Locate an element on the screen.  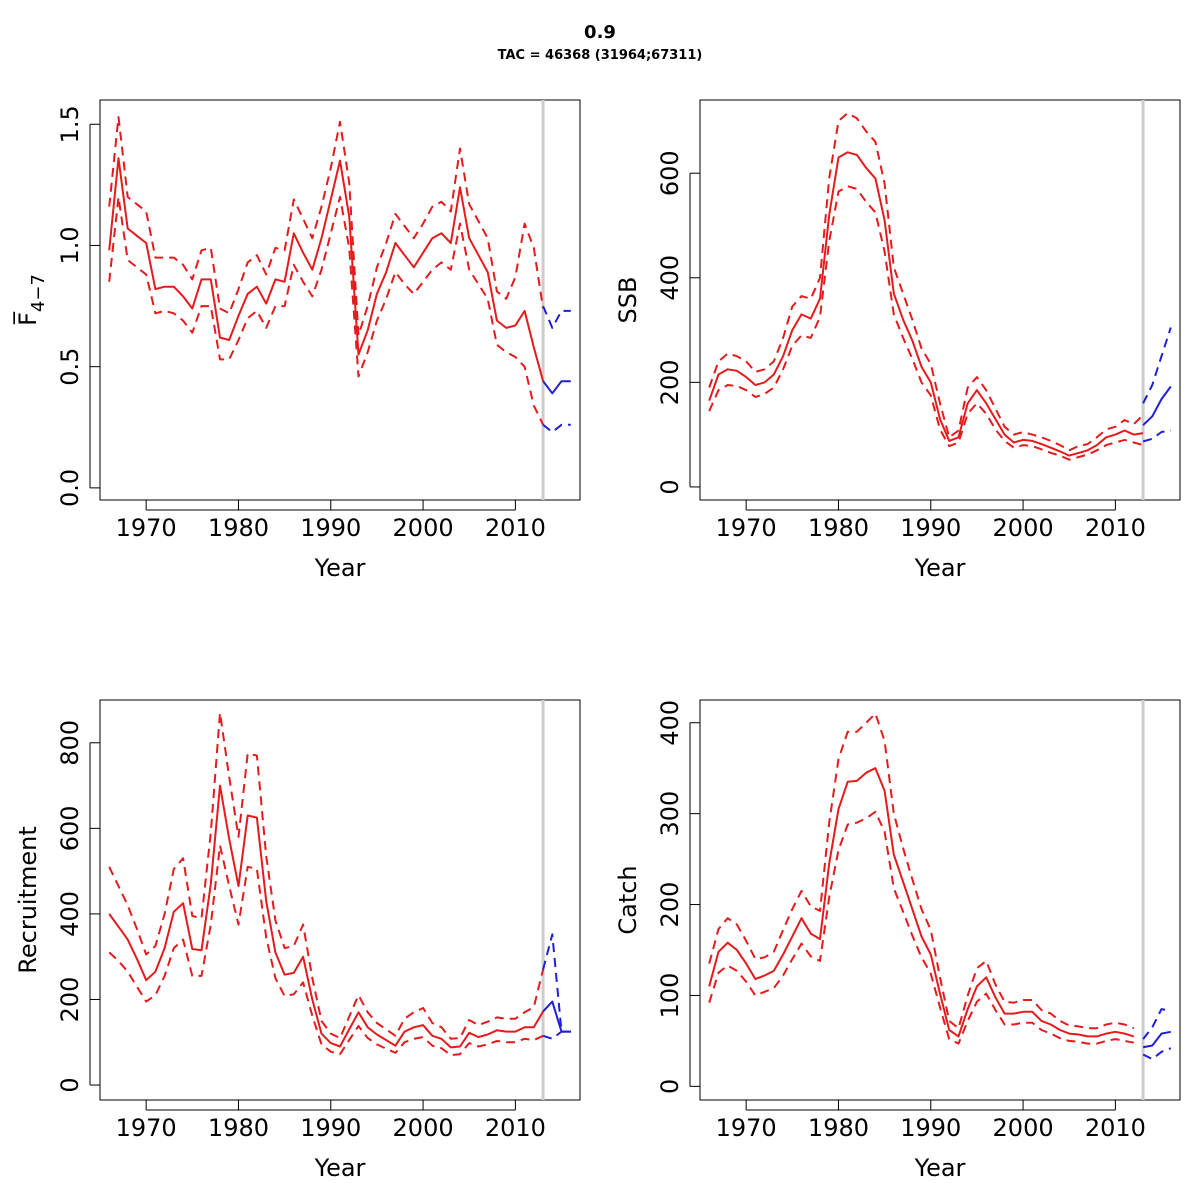
y-axis-label-main: F̅ is located at coordinates (27, 318).